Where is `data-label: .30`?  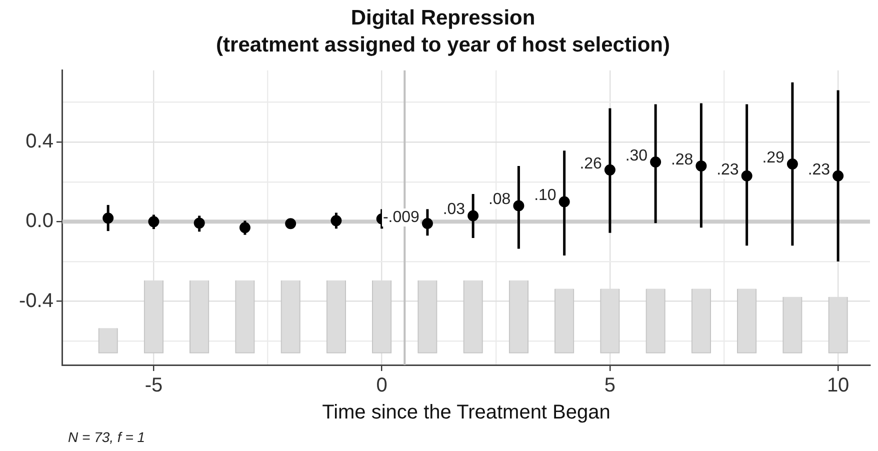 data-label: .30 is located at coordinates (636, 155).